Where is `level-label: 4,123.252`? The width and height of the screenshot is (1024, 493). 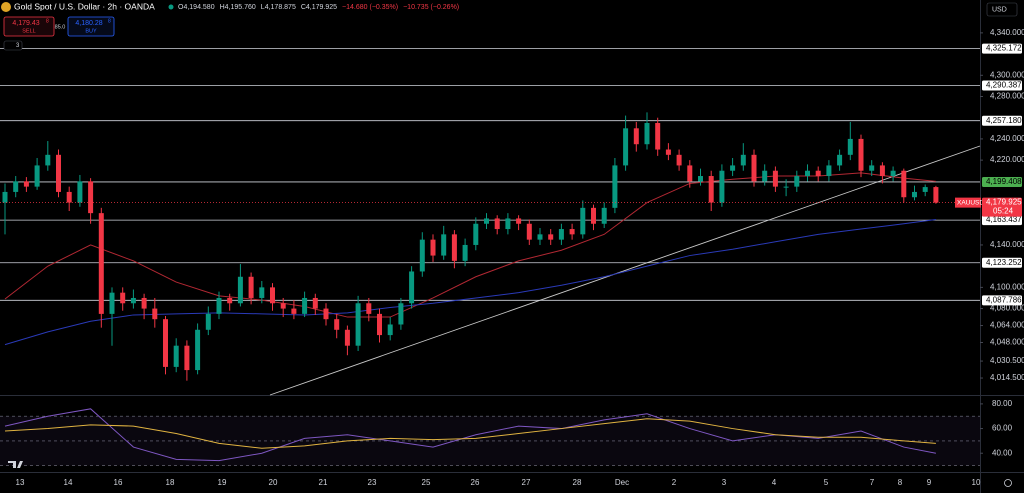 level-label: 4,123.252 is located at coordinates (1004, 262).